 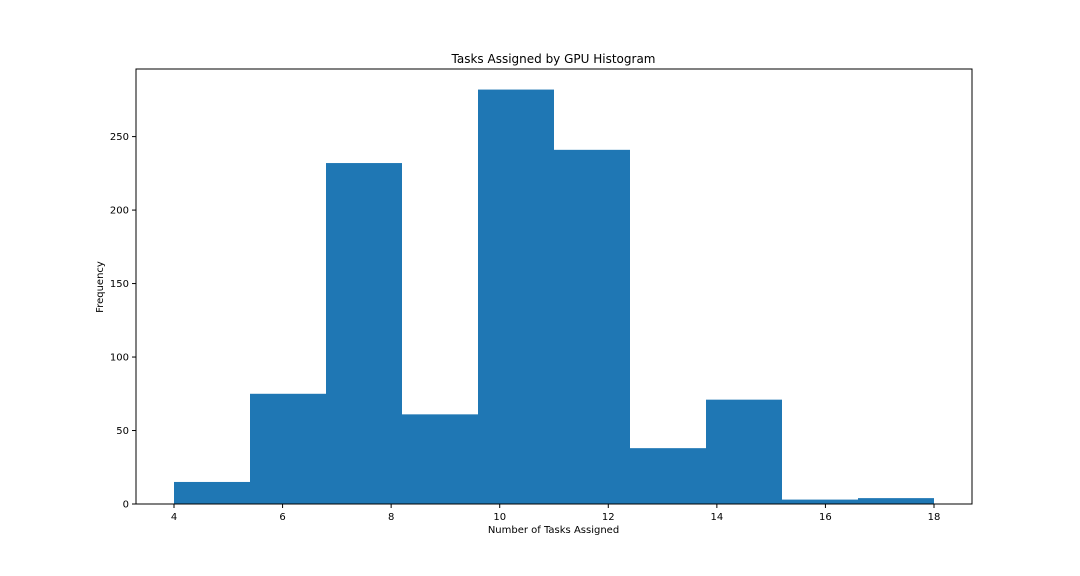 What do you see at coordinates (553, 530) in the screenshot?
I see `x-axis-label: Number of Tasks Assigned` at bounding box center [553, 530].